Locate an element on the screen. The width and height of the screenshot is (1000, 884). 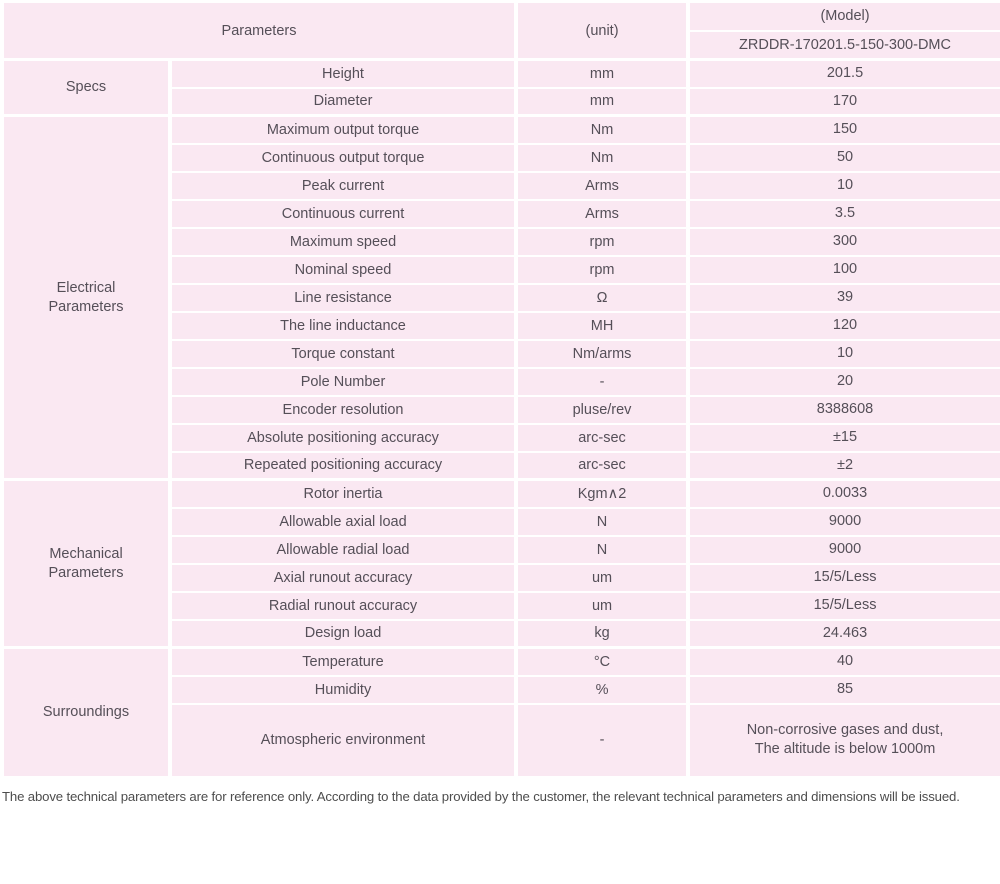
param-name: Encoder resolution is located at coordinates (343, 409).